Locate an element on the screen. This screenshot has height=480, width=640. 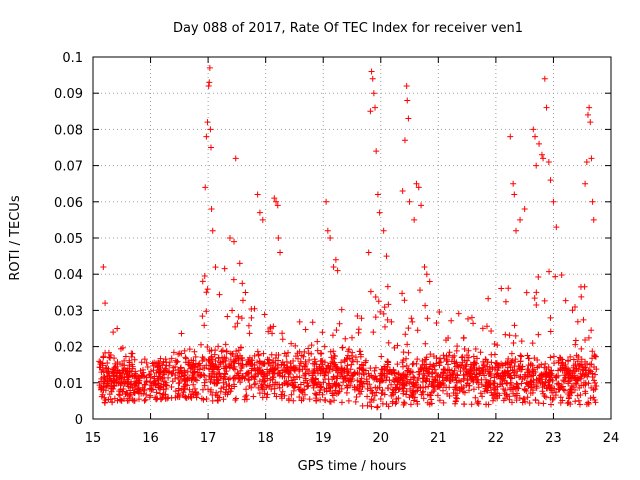
y-tick-label: 0.02 is located at coordinates (68, 348).